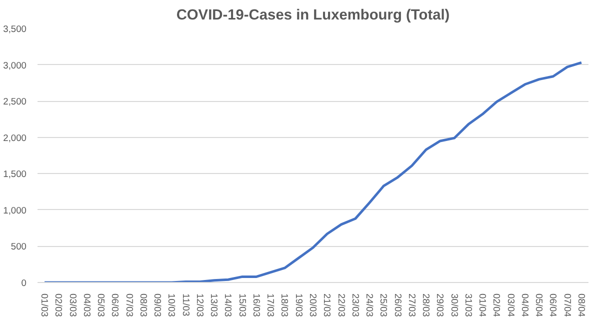  Describe the element at coordinates (327, 305) in the screenshot. I see `x-tick-label: 21/03` at that location.